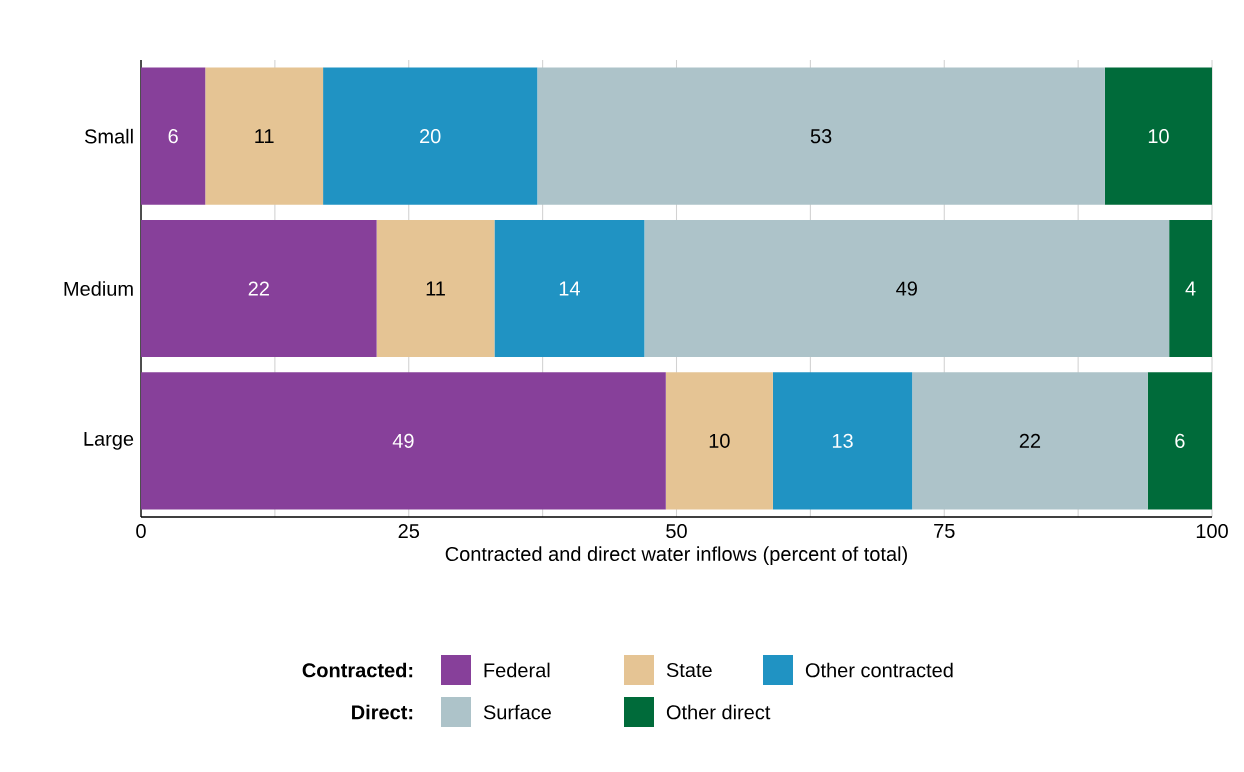  What do you see at coordinates (517, 670) in the screenshot?
I see `legend-label: Federal` at bounding box center [517, 670].